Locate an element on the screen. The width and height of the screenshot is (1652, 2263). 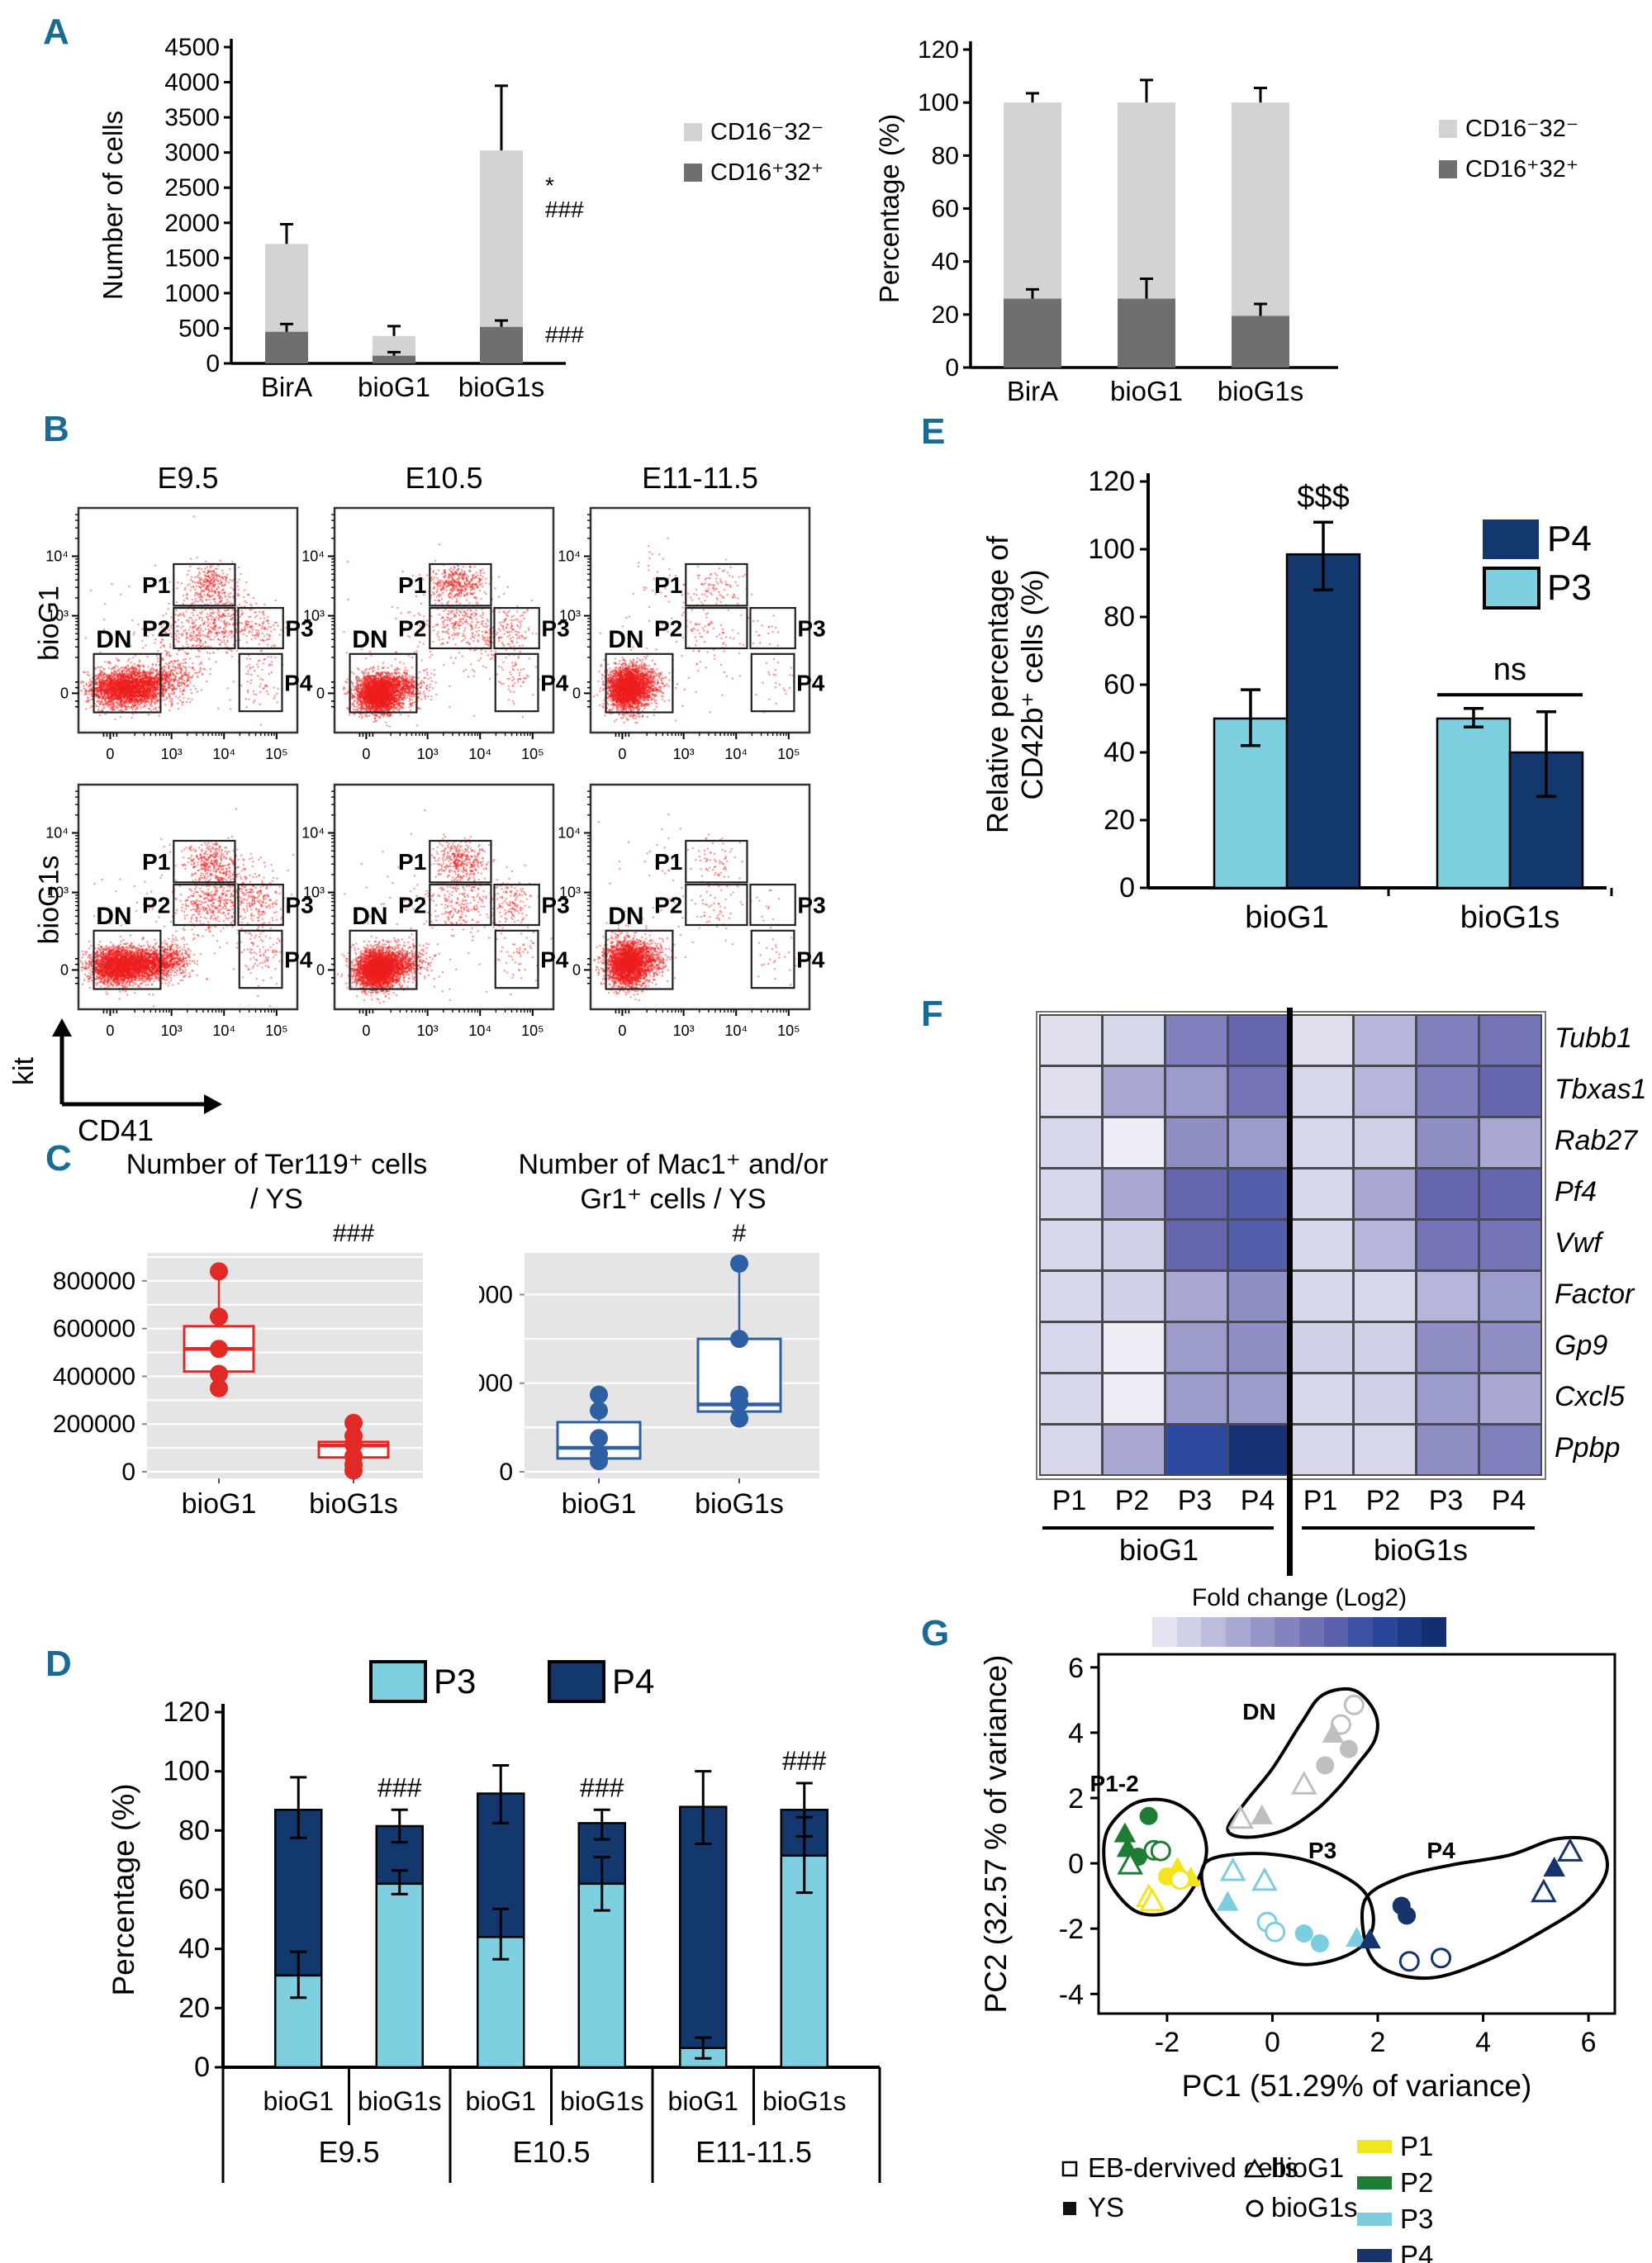
p2-label: P2 is located at coordinates (1417, 2182).